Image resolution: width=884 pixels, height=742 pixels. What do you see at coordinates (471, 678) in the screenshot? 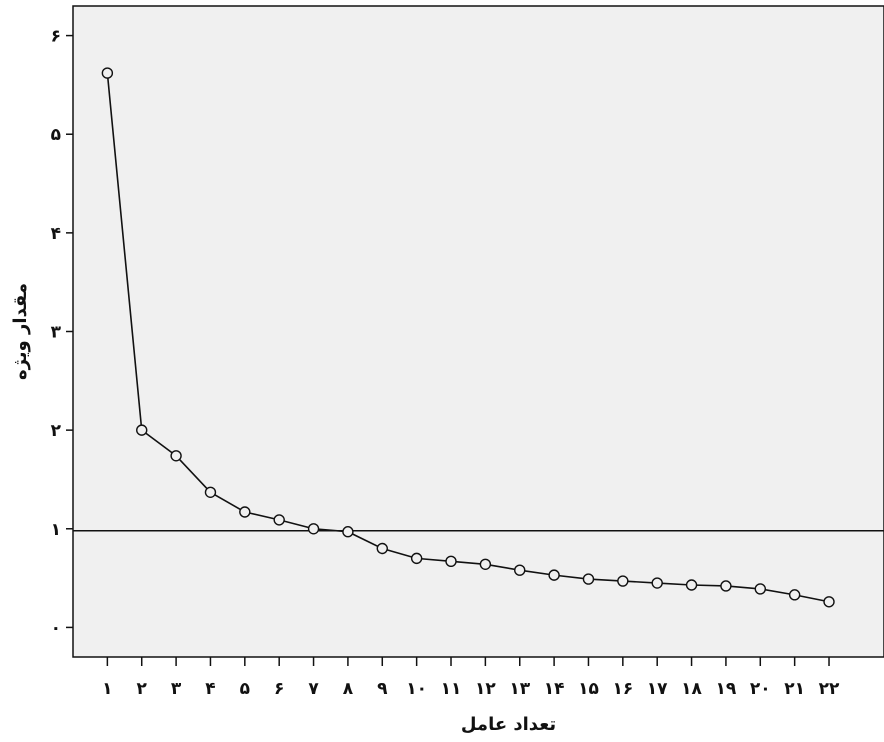
I see `x-axis: ۱ ۲ ۳ ۴ ۵ ۶ ۷ ۸ ۹ ۱۰ ۱۱ ۱۲ ۱۳ ۱۴ ۱۵ ۱۶ ۱۷ ۱۸ ۱۹ ۲۰ ۲۱ ۲۲` at bounding box center [471, 678].